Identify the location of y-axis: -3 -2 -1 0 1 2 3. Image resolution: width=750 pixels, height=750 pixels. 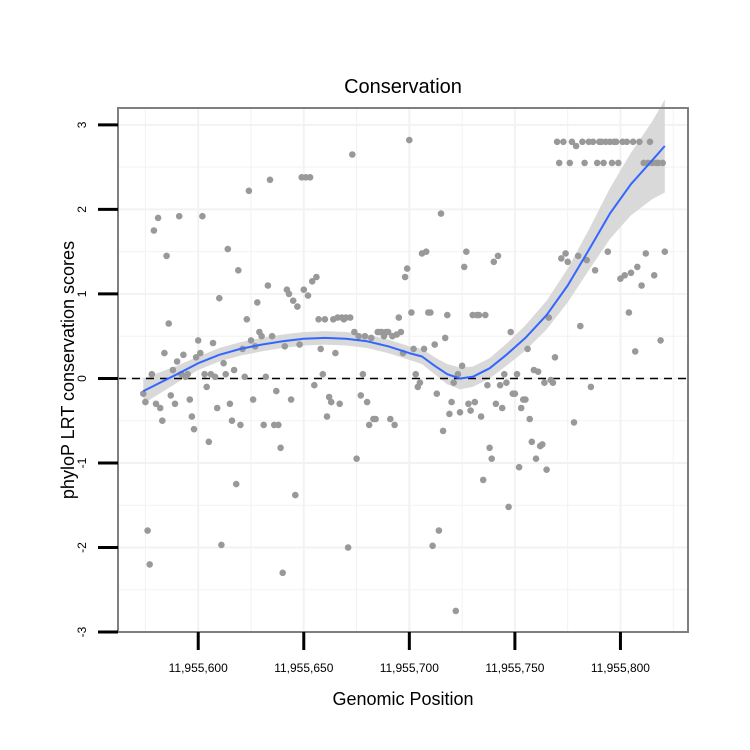
(96, 379).